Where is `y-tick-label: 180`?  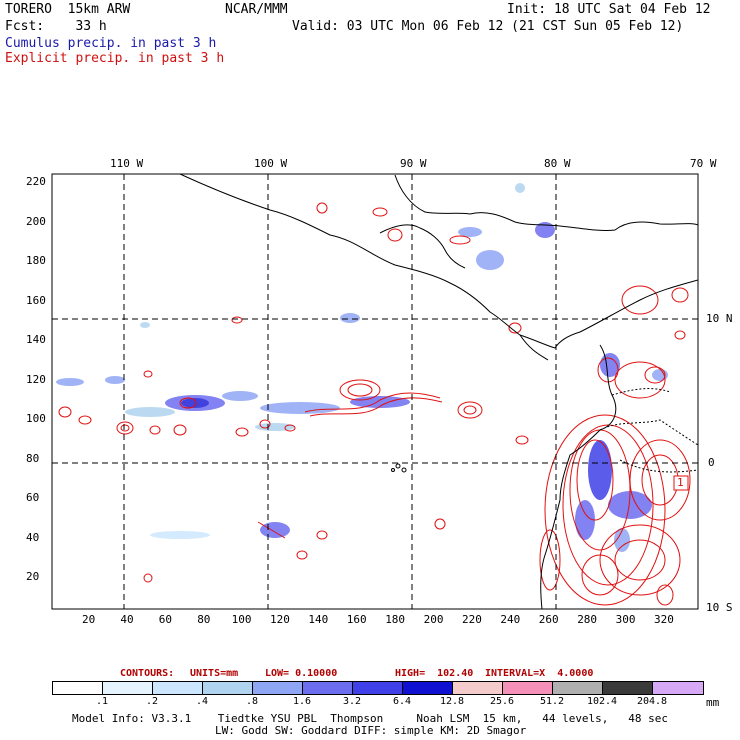 y-tick-label: 180 is located at coordinates (36, 260).